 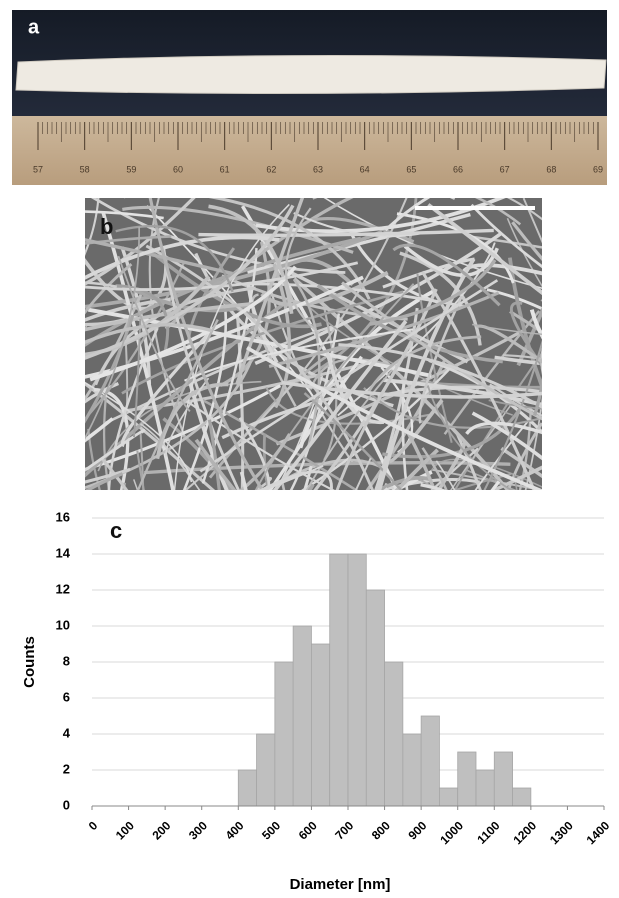 What do you see at coordinates (411, 169) in the screenshot?
I see `ruler-label: 65` at bounding box center [411, 169].